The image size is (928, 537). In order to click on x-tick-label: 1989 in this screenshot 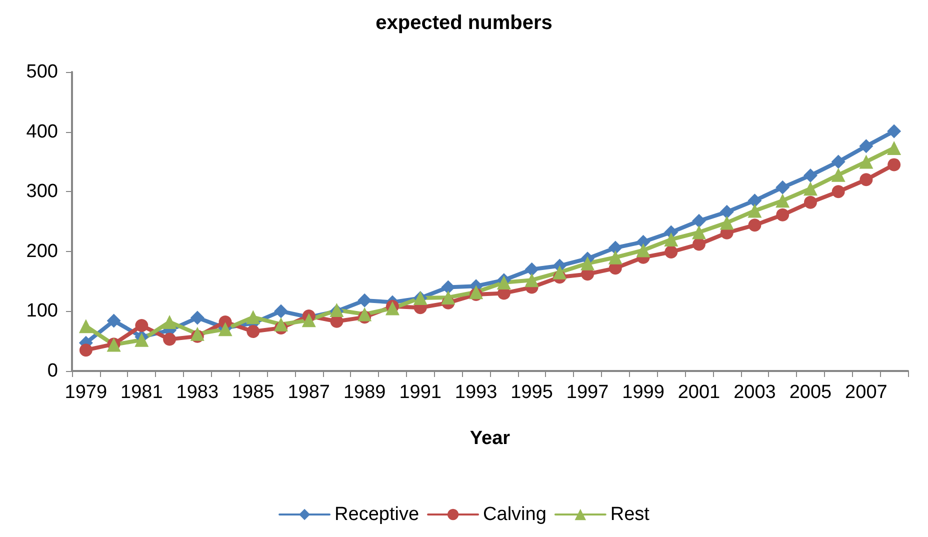, I will do `click(364, 392)`.